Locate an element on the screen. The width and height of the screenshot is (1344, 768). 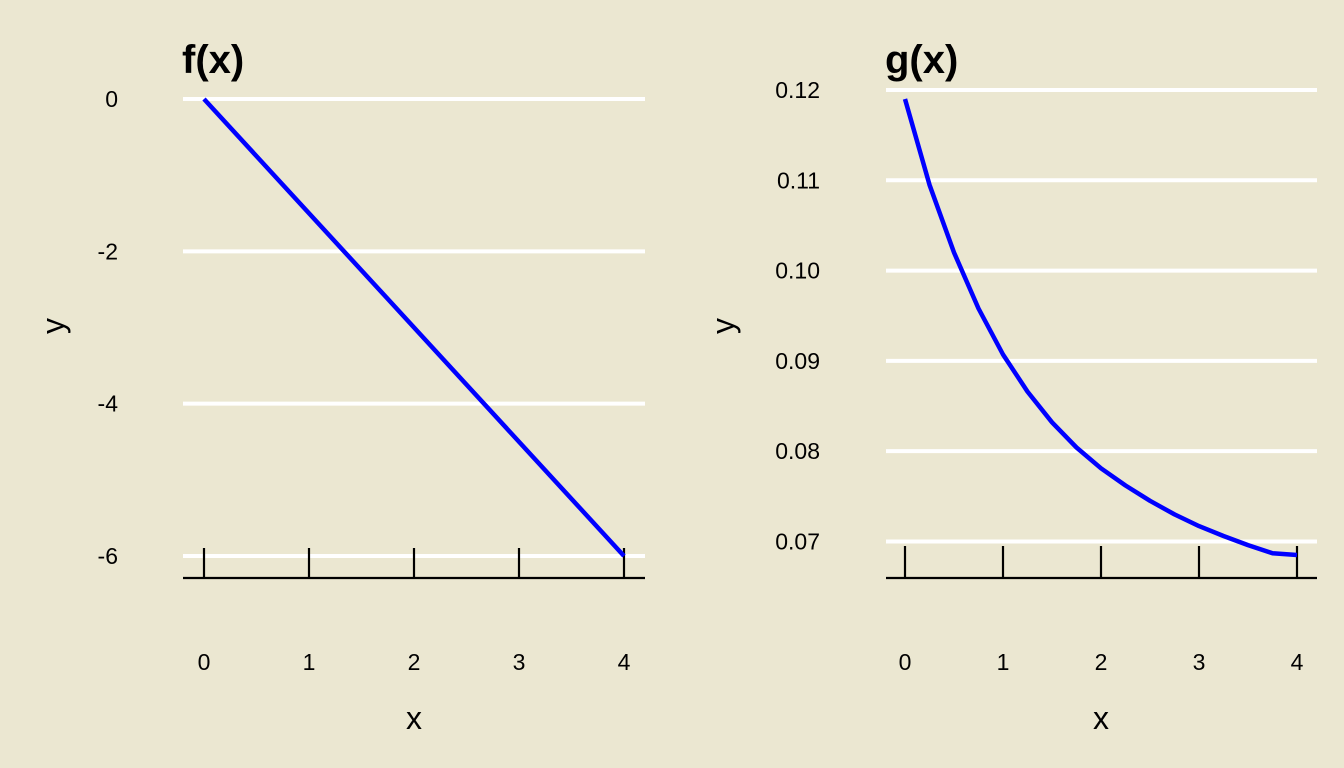
y-tick-label: 0.11 is located at coordinates (798, 180).